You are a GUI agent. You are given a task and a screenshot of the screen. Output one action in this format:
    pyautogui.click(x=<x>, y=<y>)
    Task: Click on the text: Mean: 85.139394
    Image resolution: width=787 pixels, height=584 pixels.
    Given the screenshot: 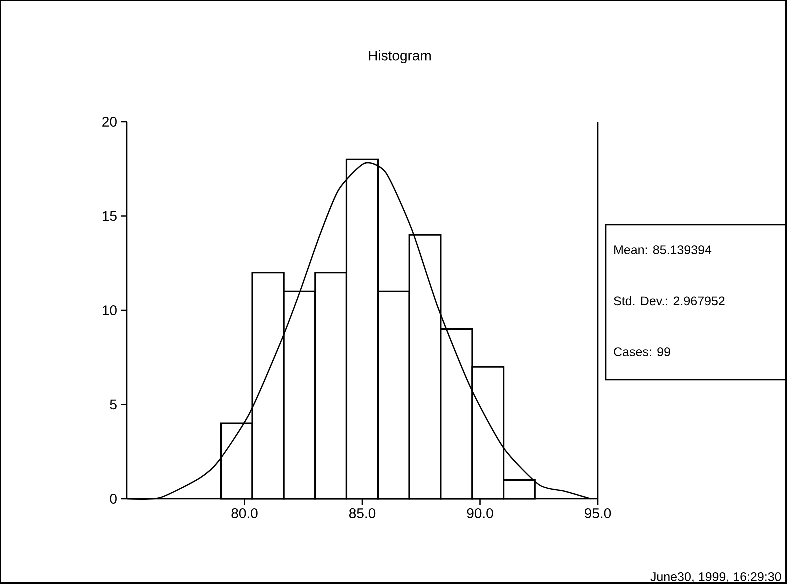 What is the action you would take?
    pyautogui.click(x=663, y=250)
    